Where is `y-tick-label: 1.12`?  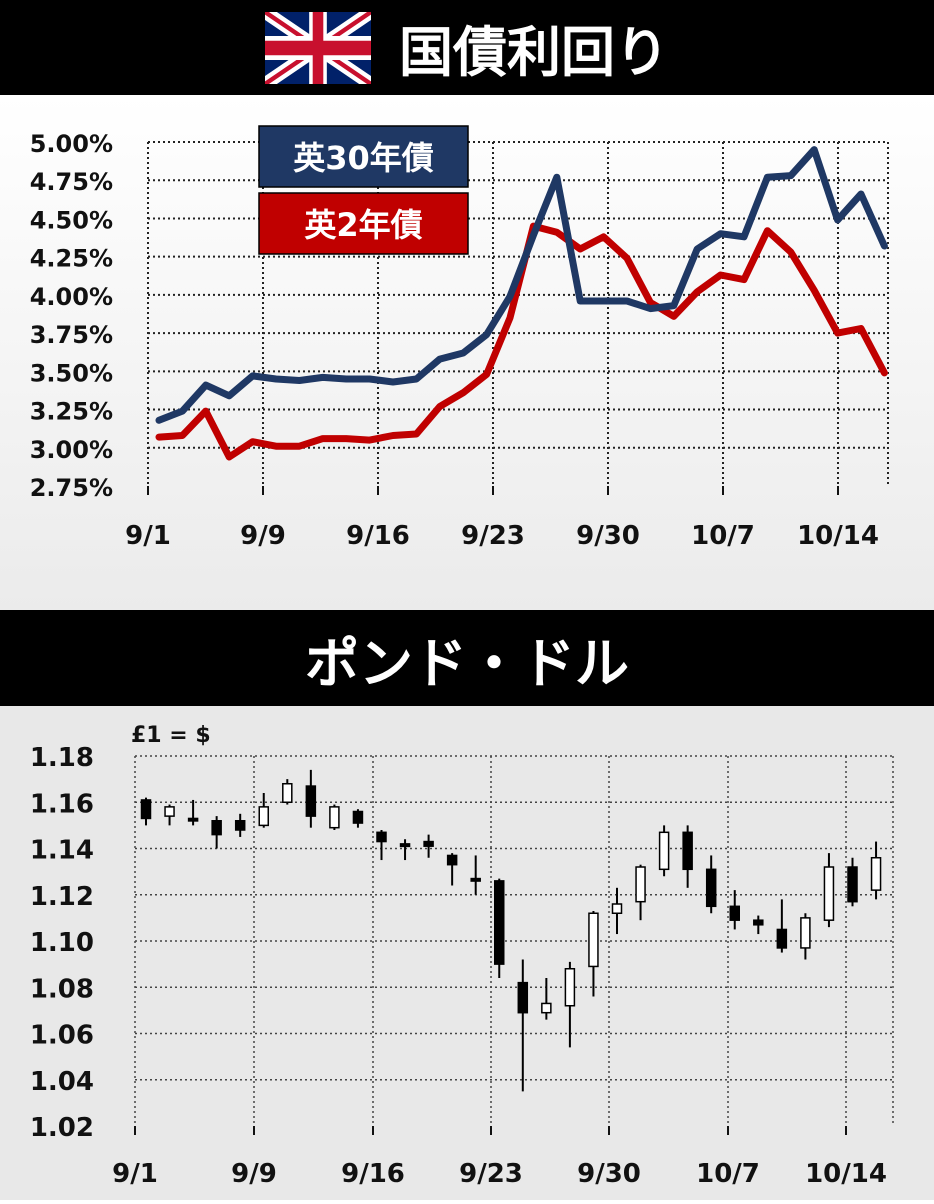
y-tick-label: 1.12 is located at coordinates (62, 897).